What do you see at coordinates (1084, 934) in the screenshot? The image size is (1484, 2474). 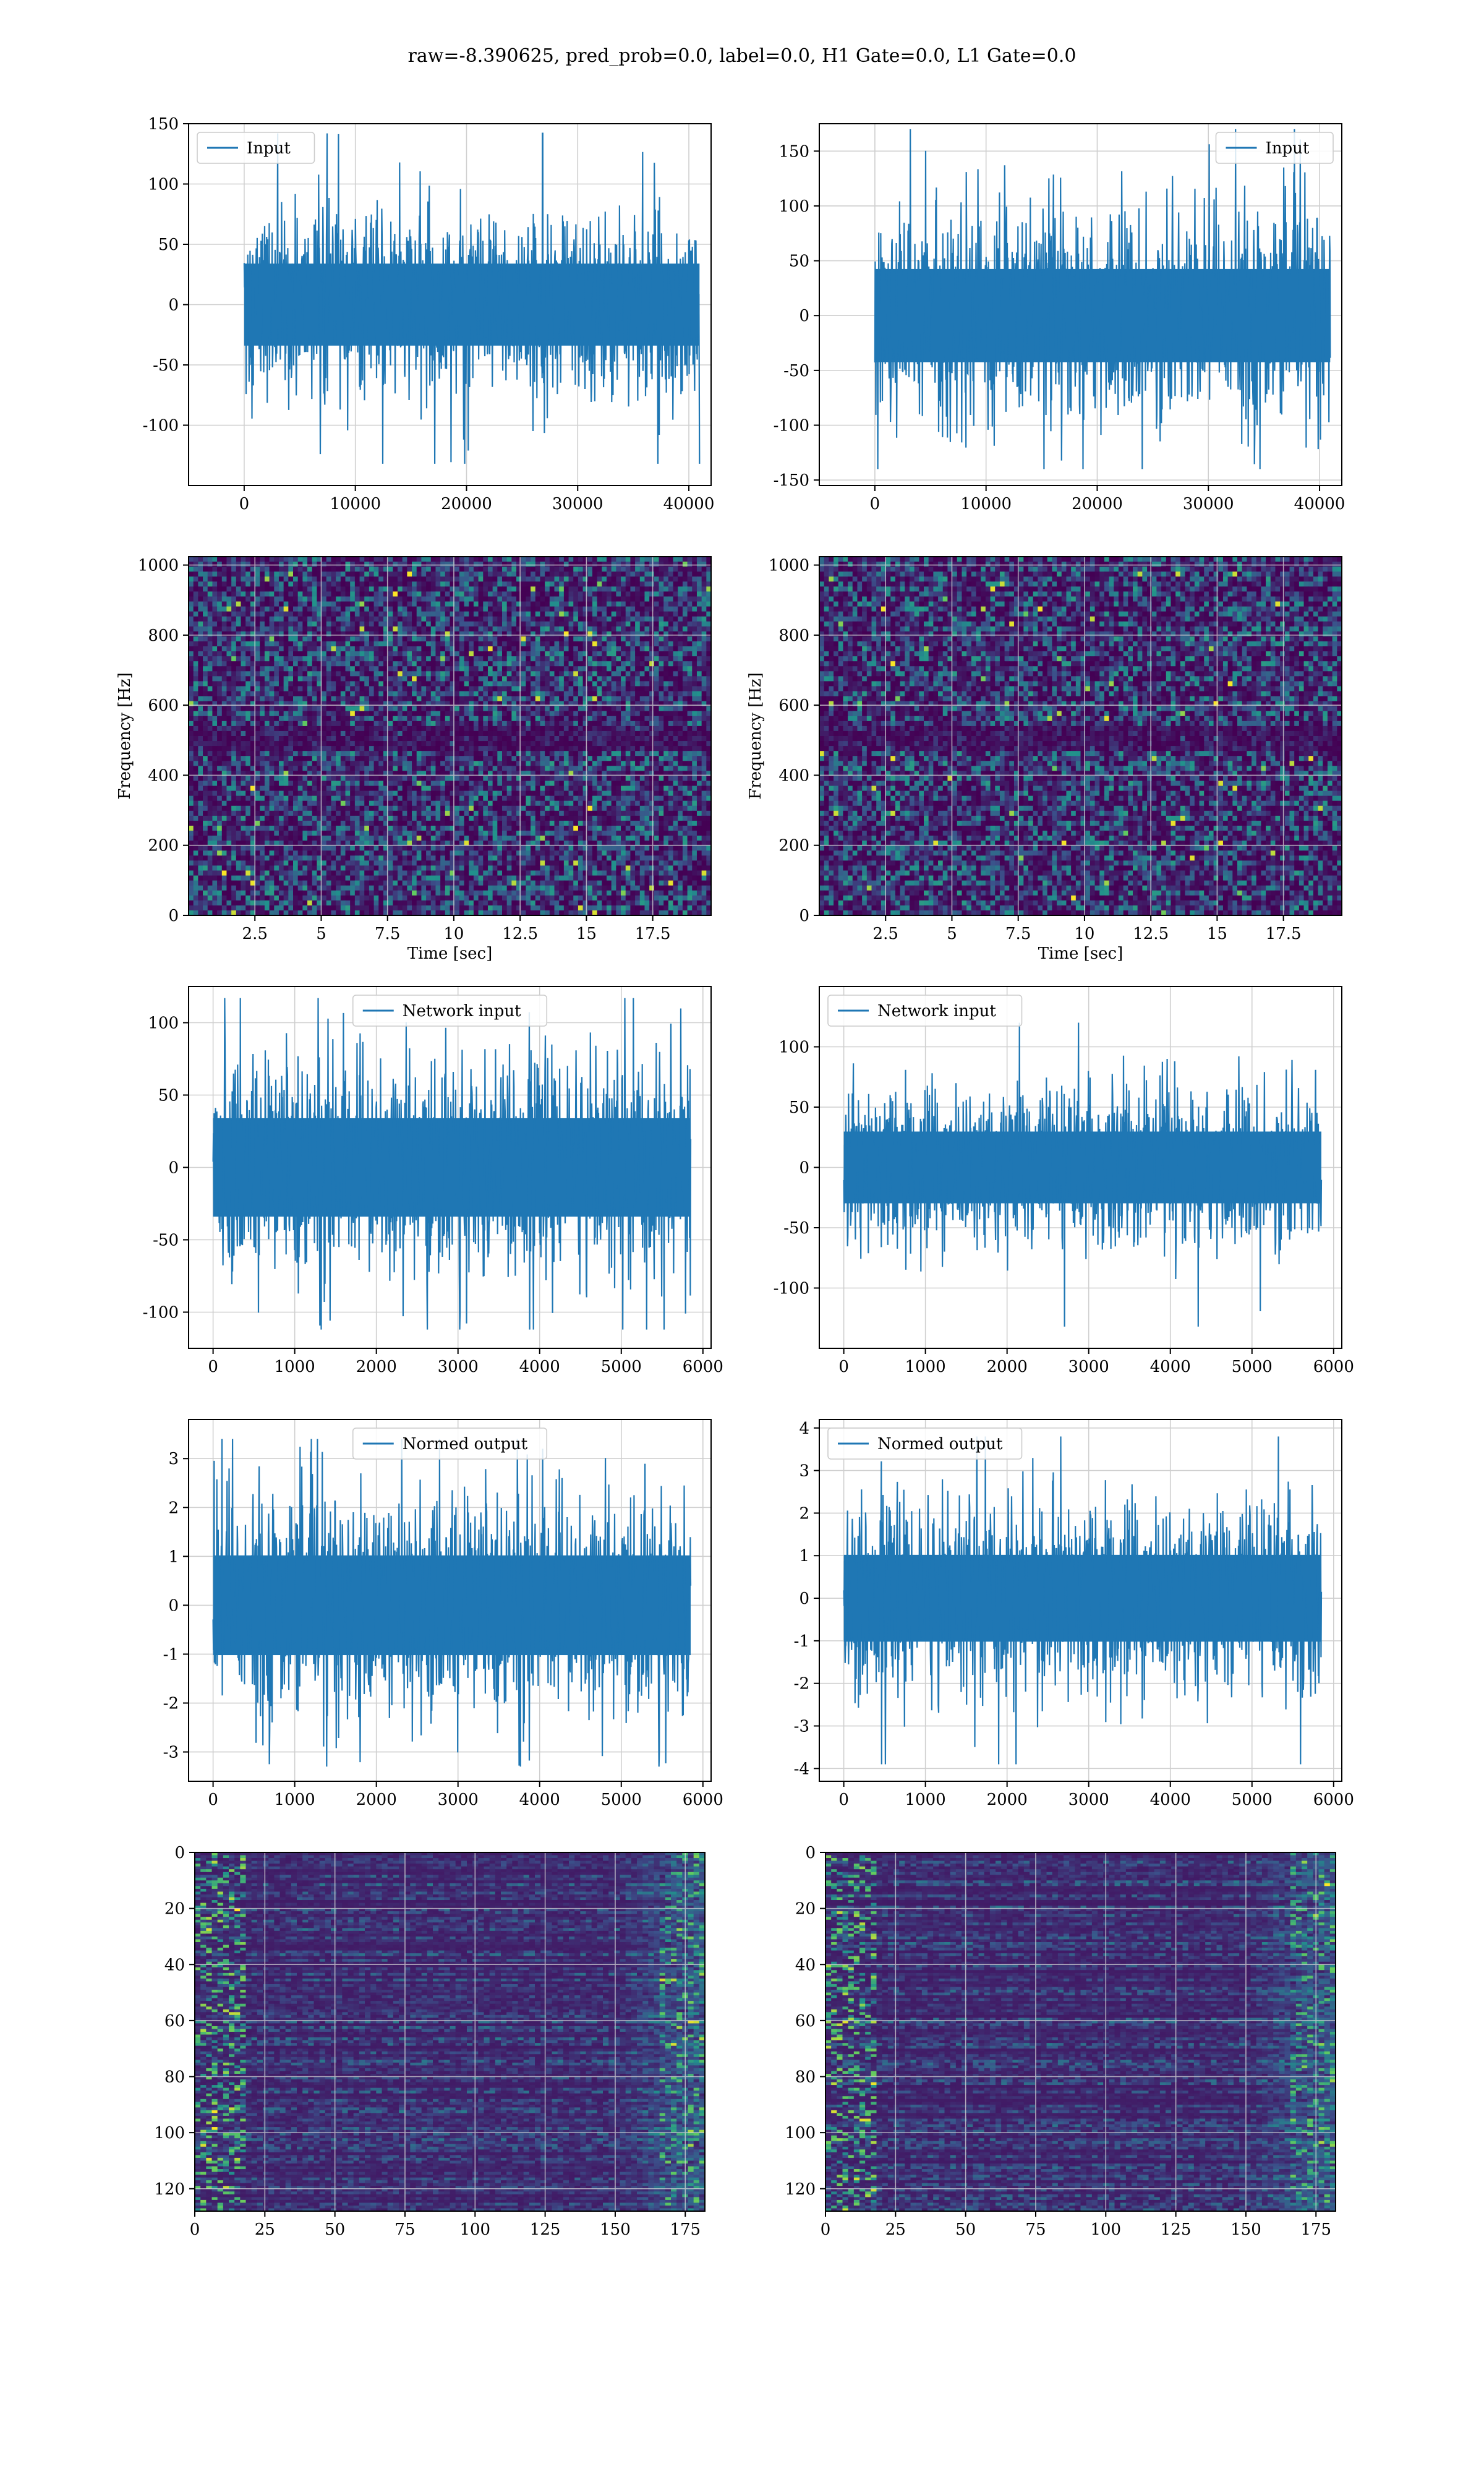 I see `x-tick-label: 10` at bounding box center [1084, 934].